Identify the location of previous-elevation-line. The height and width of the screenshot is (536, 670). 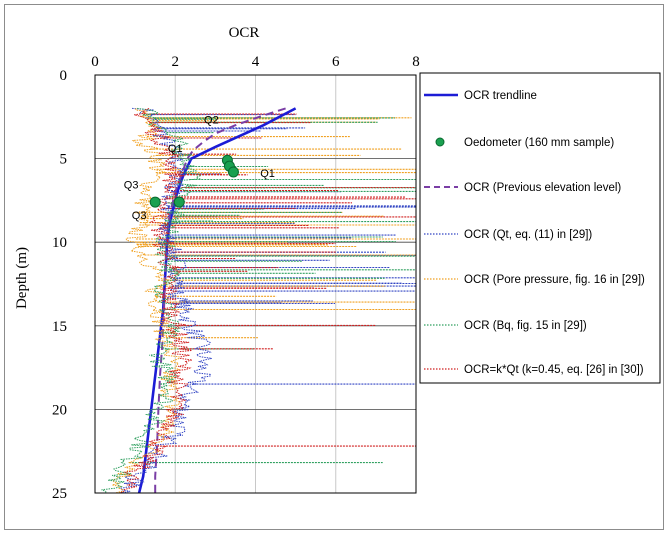
(220, 300).